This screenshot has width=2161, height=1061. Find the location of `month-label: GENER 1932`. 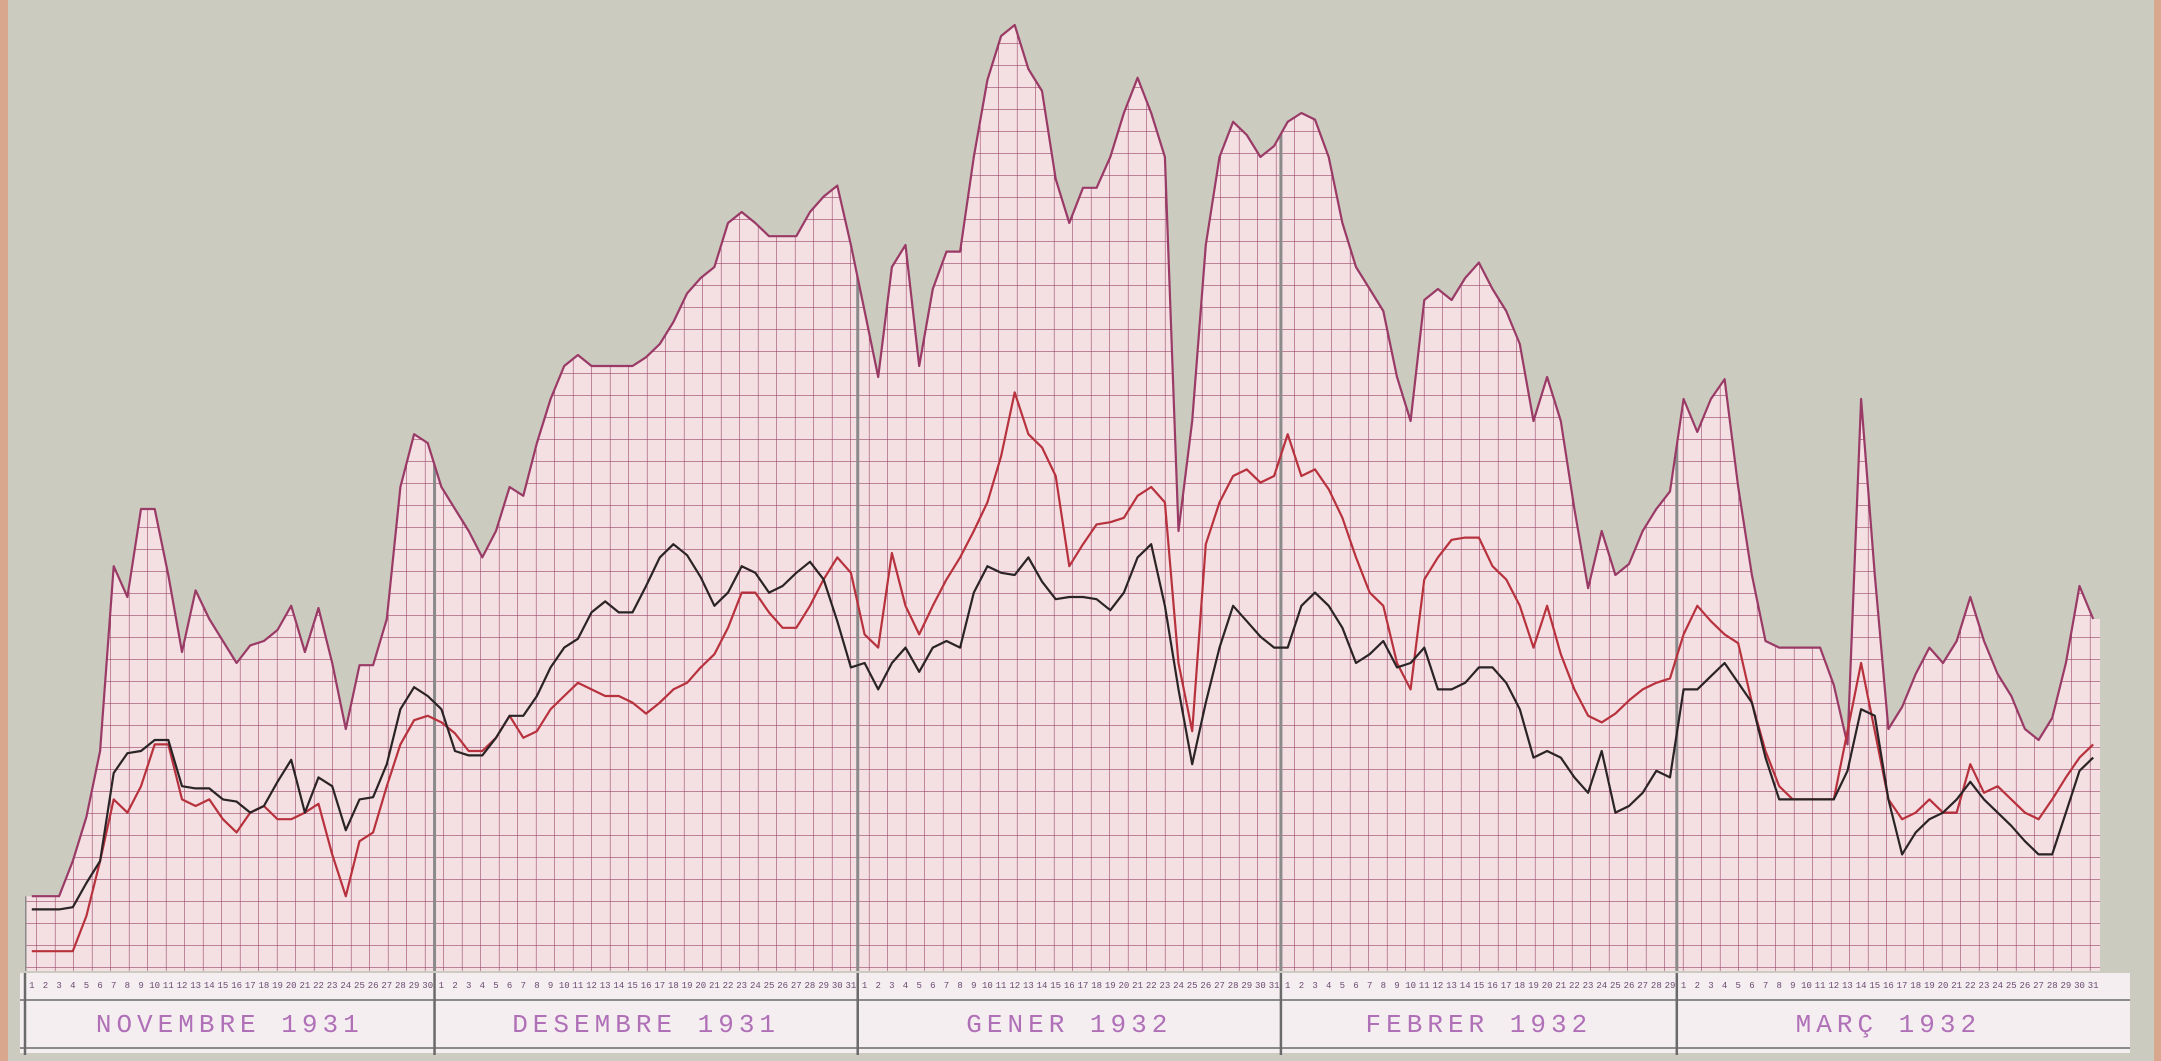

month-label: GENER 1932 is located at coordinates (1069, 1025).